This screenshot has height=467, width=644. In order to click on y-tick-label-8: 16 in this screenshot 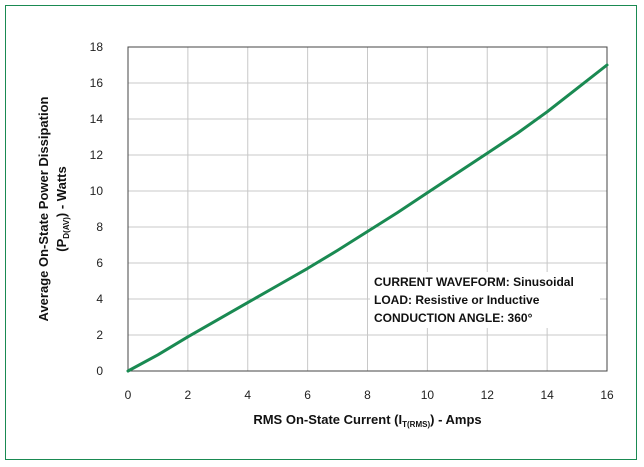, I will do `click(97, 83)`.